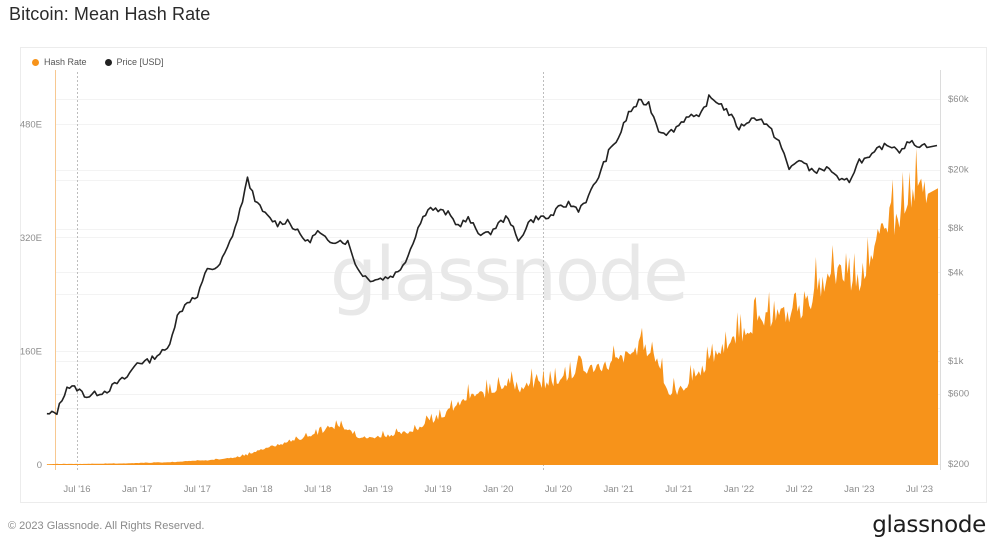 The width and height of the screenshot is (993, 545). What do you see at coordinates (799, 489) in the screenshot?
I see `svg-text: Jul '22` at bounding box center [799, 489].